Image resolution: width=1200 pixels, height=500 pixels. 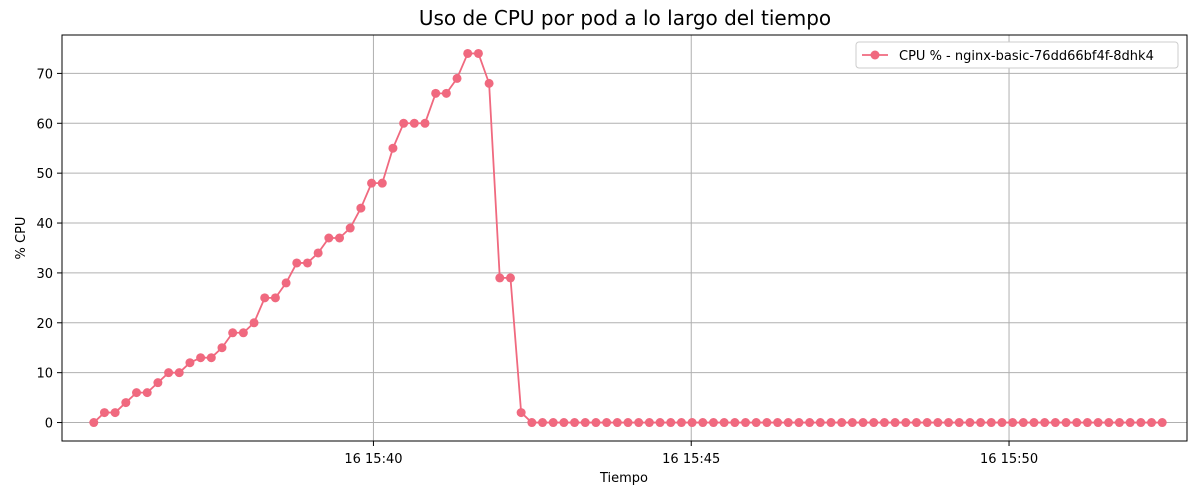 I want to click on chart-title: Uso de CPU por pod a lo largo del tiempo, so click(x=625, y=18).